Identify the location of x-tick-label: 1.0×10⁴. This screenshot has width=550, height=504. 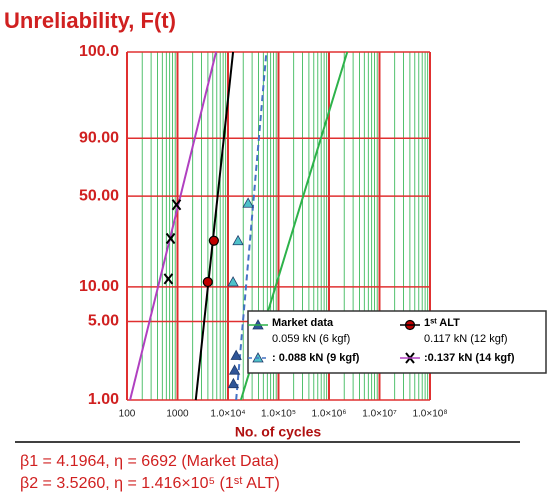
(227, 414).